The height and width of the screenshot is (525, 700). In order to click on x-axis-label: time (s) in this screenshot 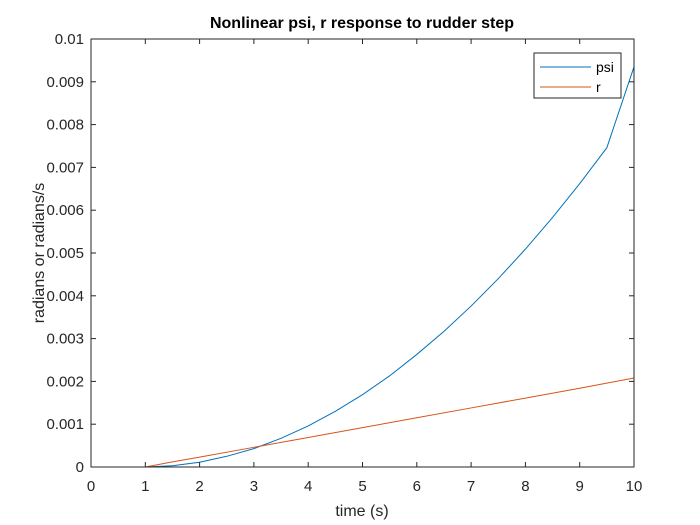, I will do `click(361, 511)`.